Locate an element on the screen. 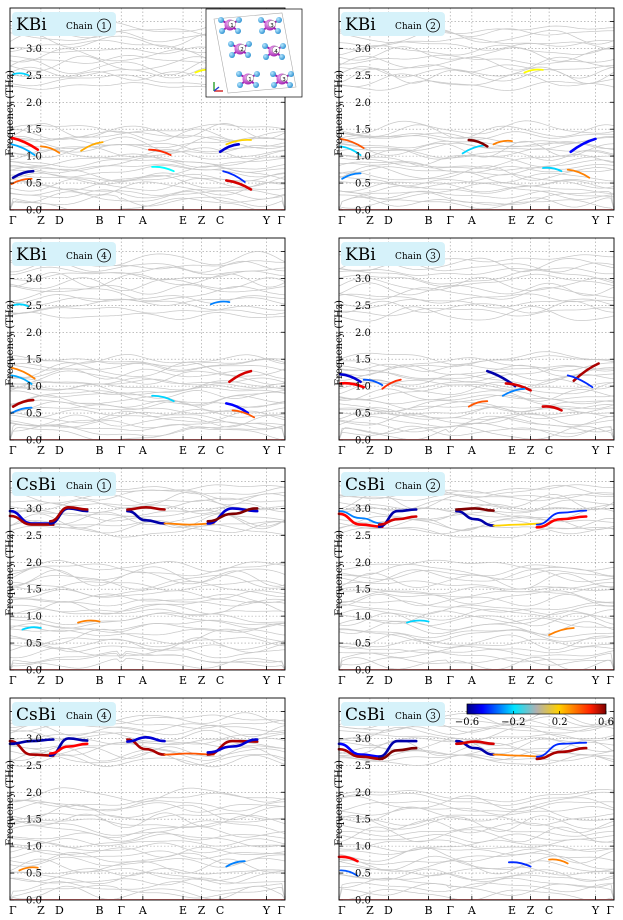  x-tick-label: Y is located at coordinates (595, 910).